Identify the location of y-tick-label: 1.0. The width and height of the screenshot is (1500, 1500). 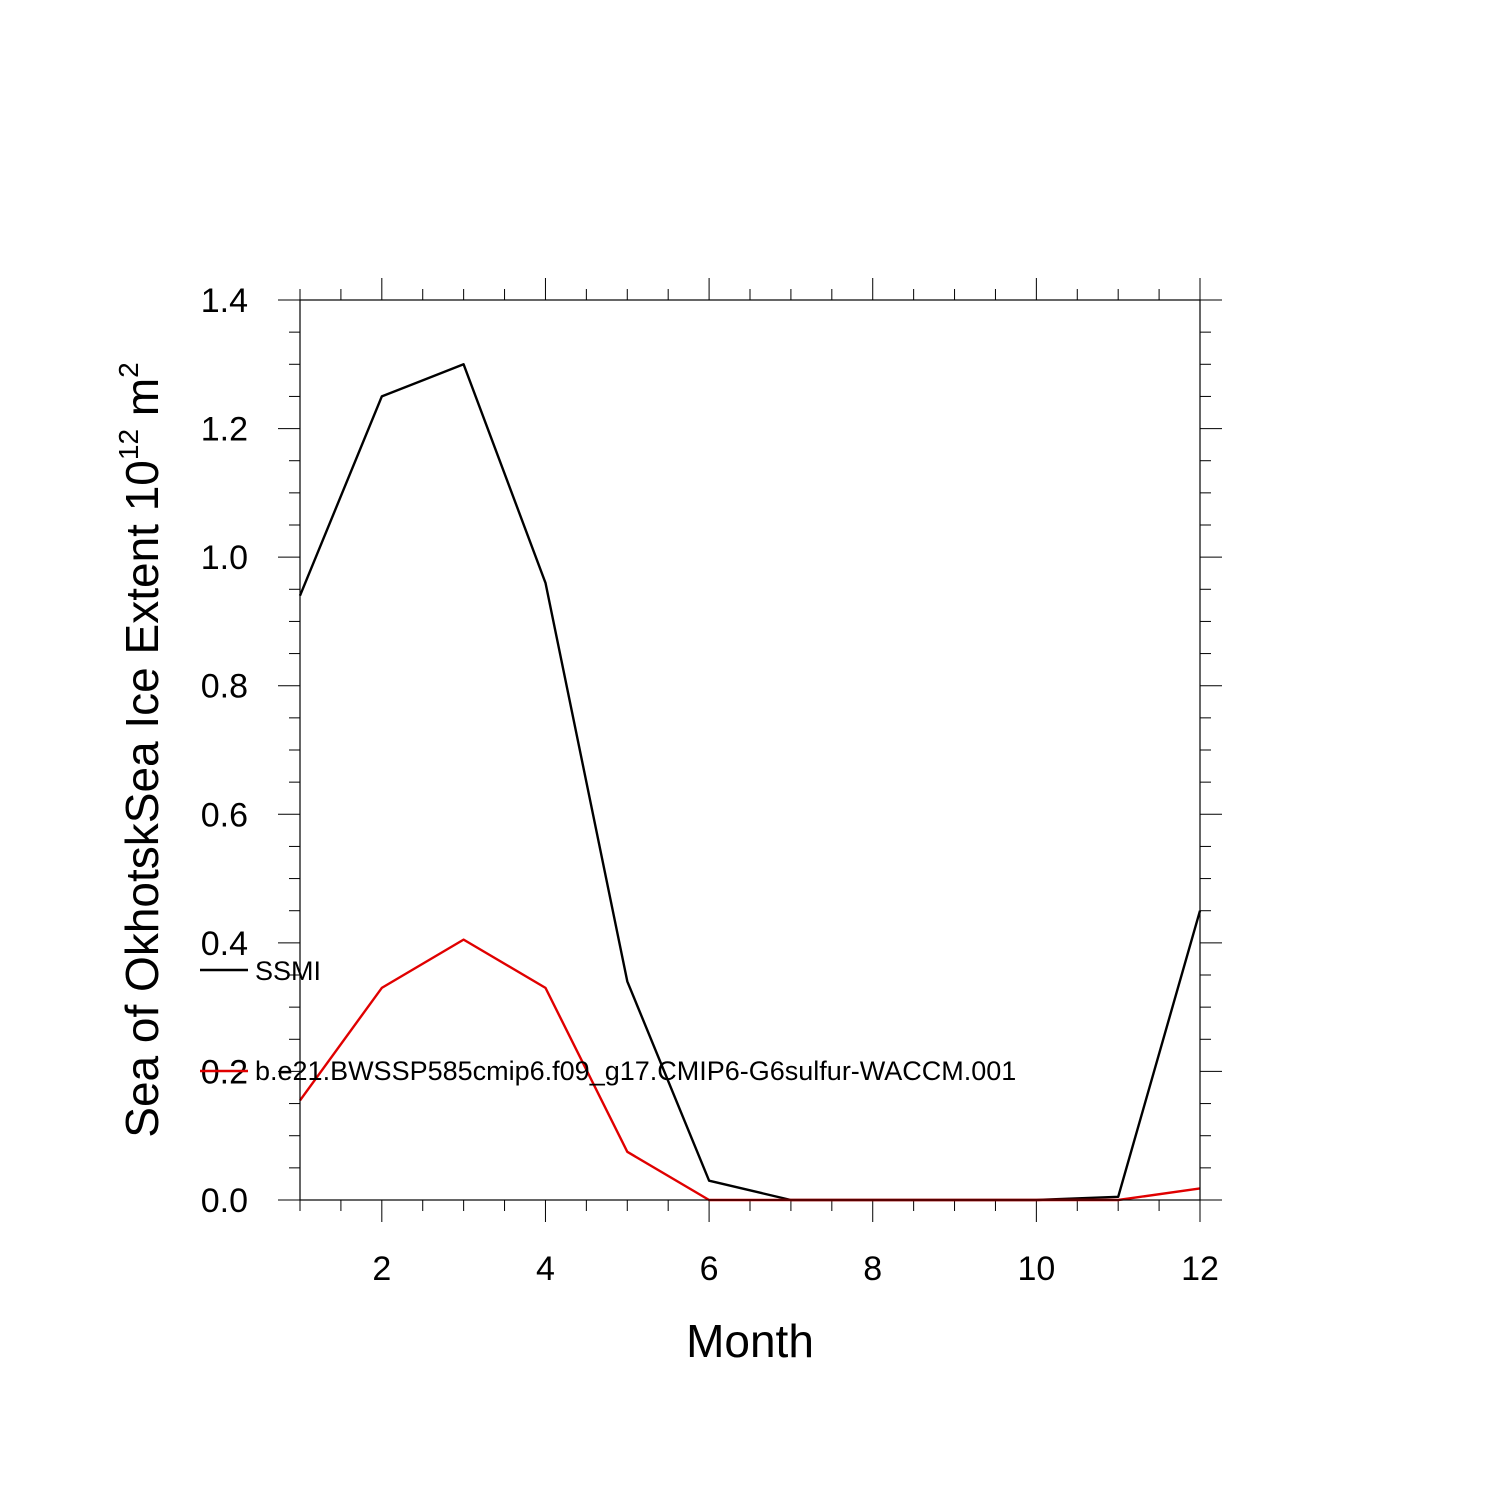
(224, 558).